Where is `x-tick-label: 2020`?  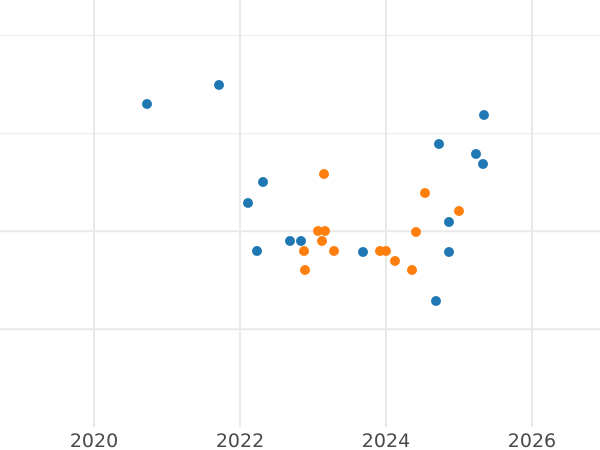 x-tick-label: 2020 is located at coordinates (94, 440).